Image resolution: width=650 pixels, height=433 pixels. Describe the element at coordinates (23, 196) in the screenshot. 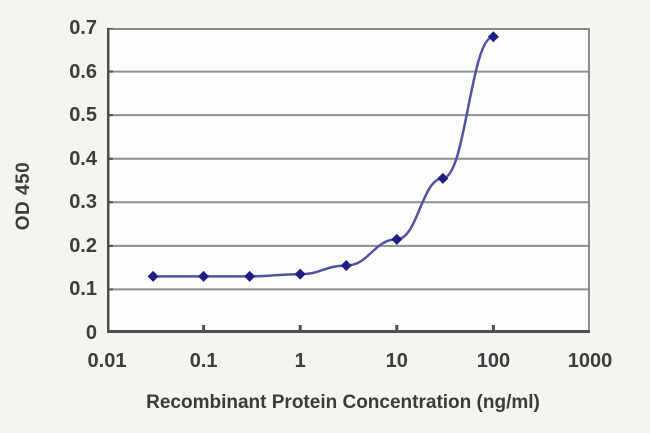

I see `y-axis-title: OD 450` at that location.